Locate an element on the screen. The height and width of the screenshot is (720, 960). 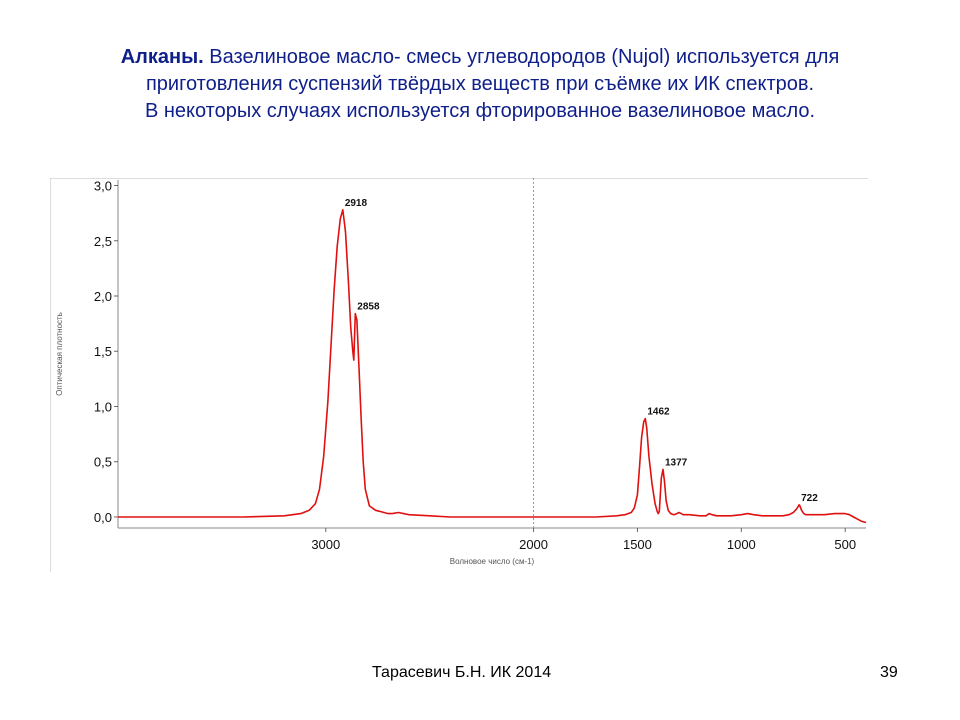
peak-label-2858: 2858 is located at coordinates (368, 307).